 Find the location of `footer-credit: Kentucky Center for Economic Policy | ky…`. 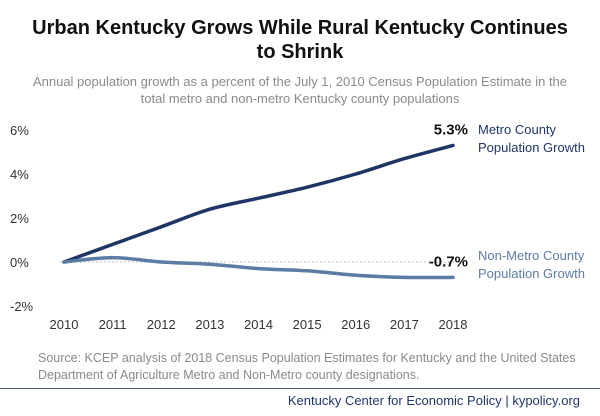

footer-credit: Kentucky Center for Economic Policy | ky… is located at coordinates (433, 400).